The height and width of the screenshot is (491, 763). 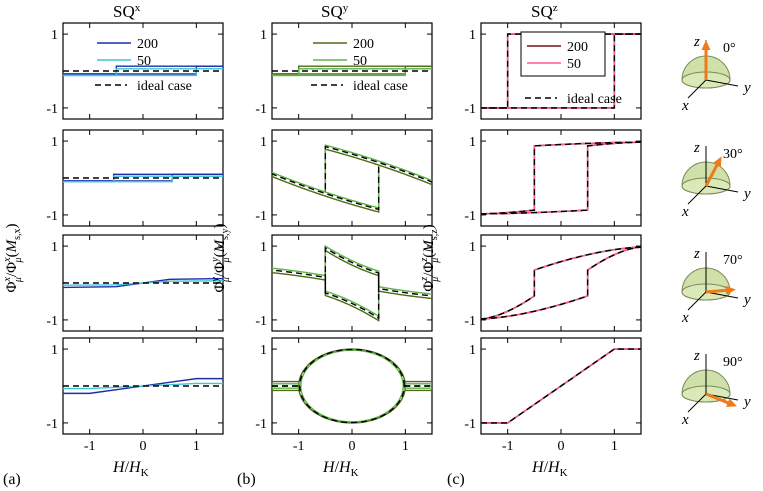 I want to click on ylabel-sub: μ, so click(x=18, y=260).